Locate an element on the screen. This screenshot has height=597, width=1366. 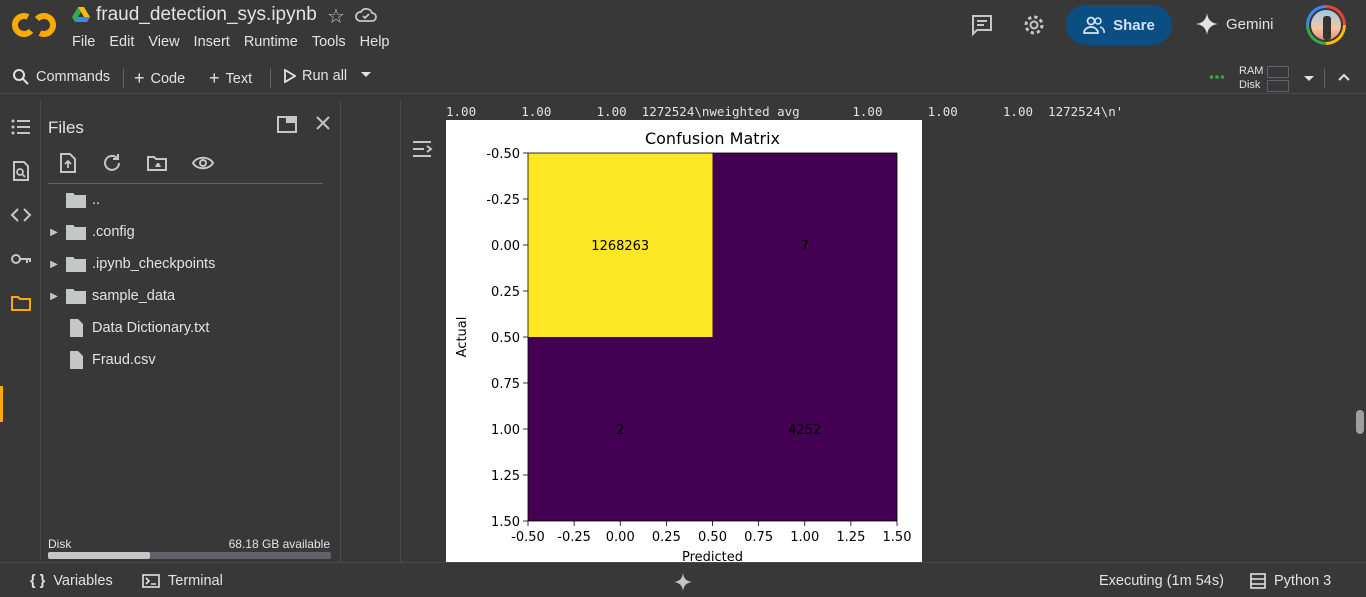
menu-view: View is located at coordinates (164, 42).